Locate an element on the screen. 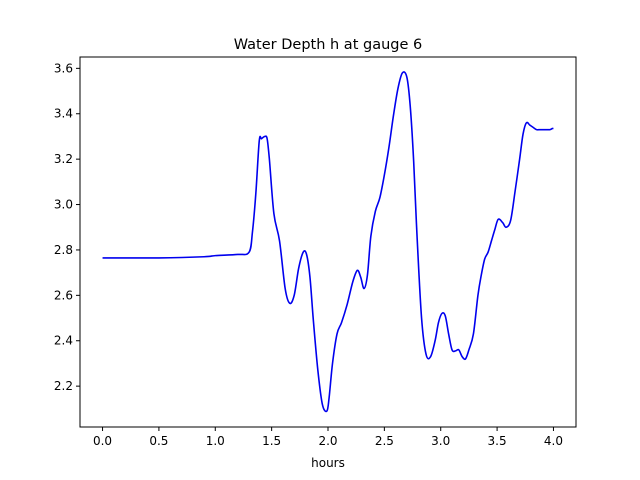 This screenshot has width=640, height=480. y-tick-label: 3.0 is located at coordinates (63, 205).